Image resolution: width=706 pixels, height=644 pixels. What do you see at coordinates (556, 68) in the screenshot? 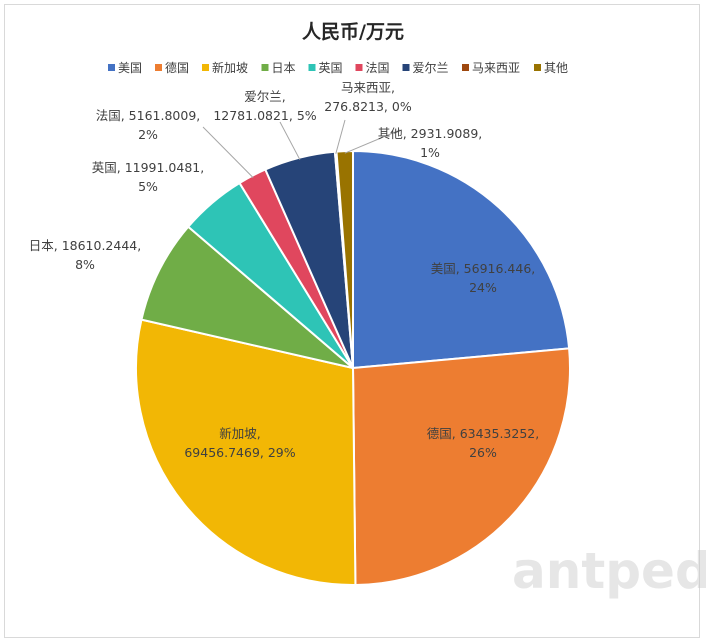
I see `legend-label: 其他` at bounding box center [556, 68].